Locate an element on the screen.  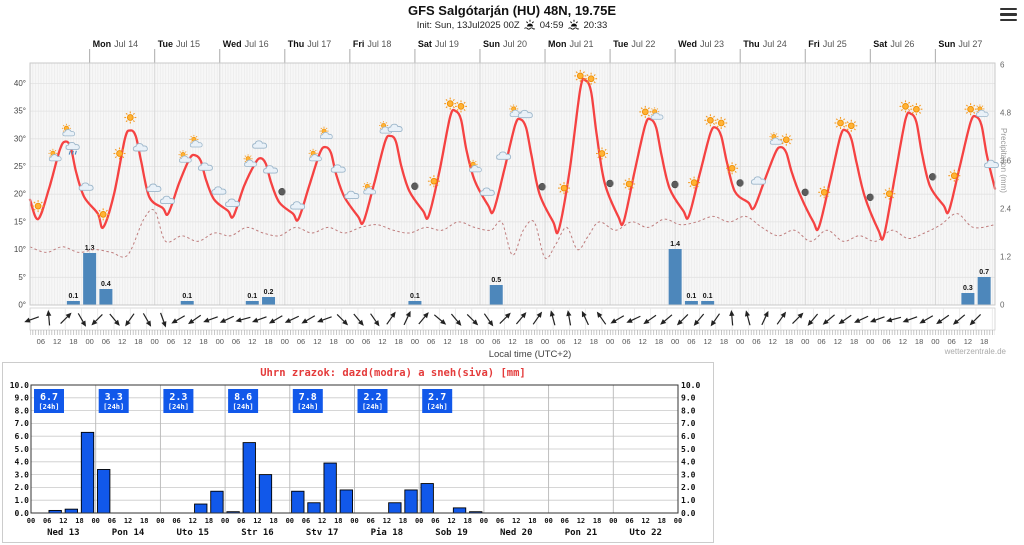
svg-text: Pia 18 is located at coordinates (387, 532).